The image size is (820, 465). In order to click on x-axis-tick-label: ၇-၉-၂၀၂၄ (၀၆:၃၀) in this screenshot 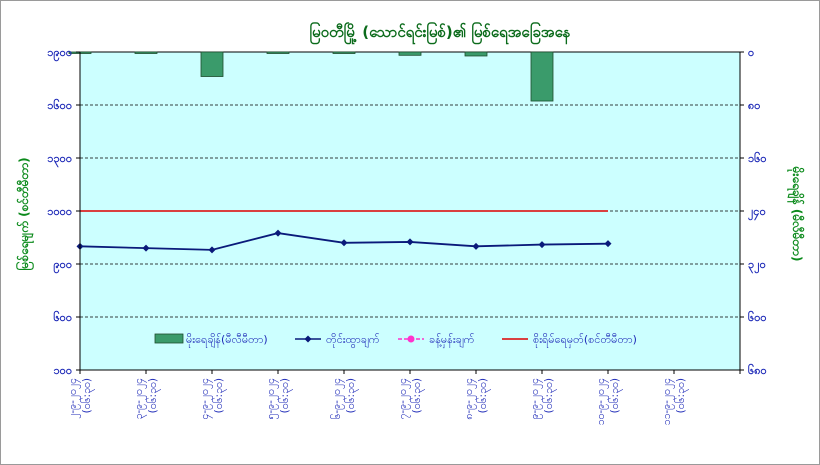, I will do `click(411, 399)`.